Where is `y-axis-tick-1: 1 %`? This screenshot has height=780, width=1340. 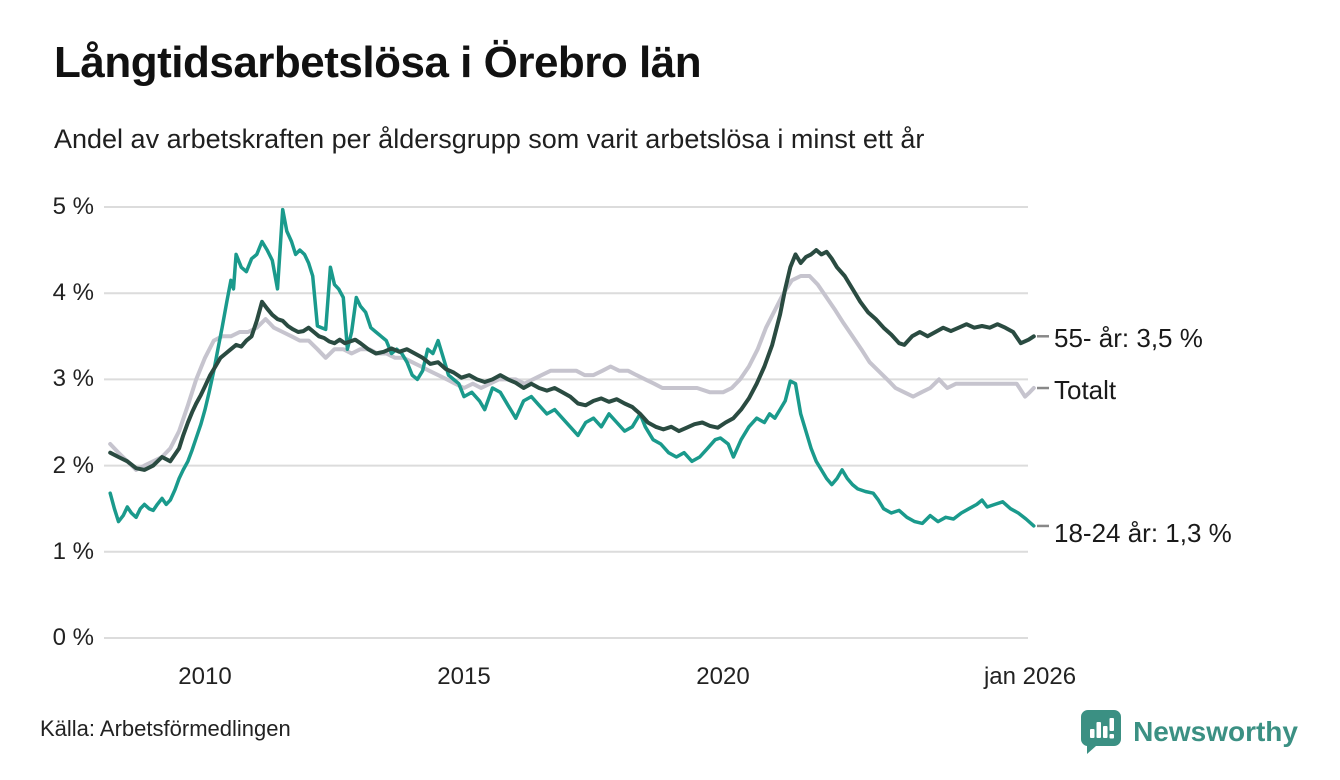
y-axis-tick-1: 1 % is located at coordinates (73, 551).